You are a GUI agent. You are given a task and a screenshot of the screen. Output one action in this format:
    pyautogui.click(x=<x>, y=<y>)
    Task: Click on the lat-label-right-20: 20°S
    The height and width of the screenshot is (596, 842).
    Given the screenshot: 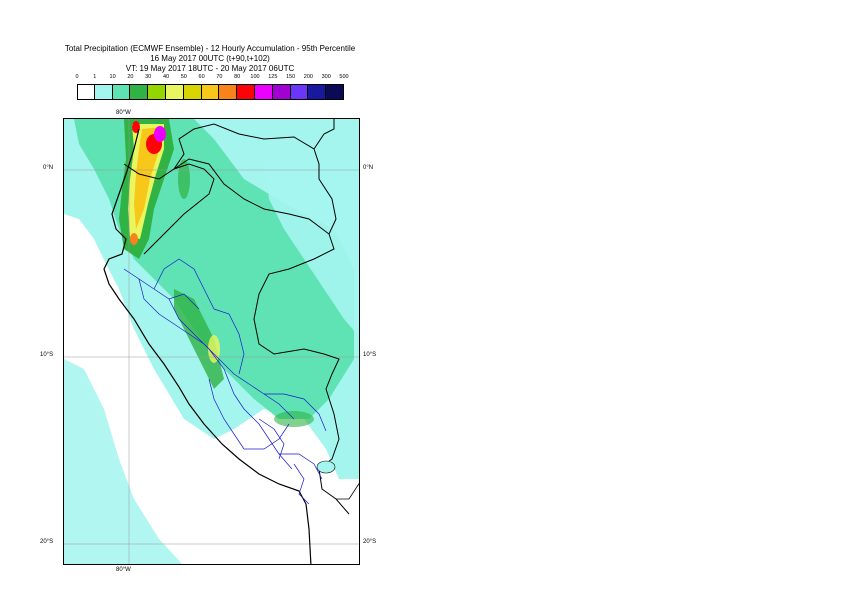 What is the action you would take?
    pyautogui.click(x=370, y=542)
    